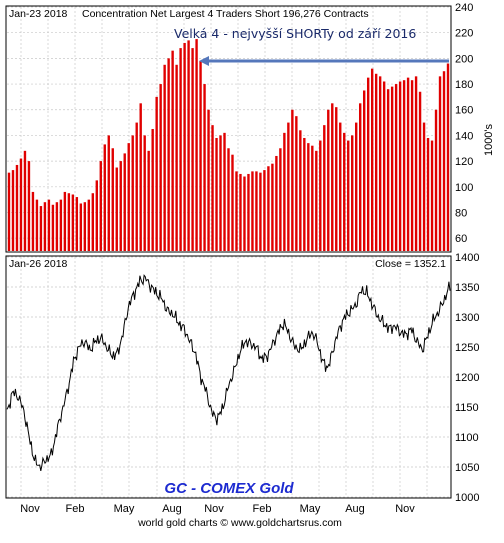  What do you see at coordinates (467, 318) in the screenshot?
I see `bottom-y-tick: 1300` at bounding box center [467, 318].